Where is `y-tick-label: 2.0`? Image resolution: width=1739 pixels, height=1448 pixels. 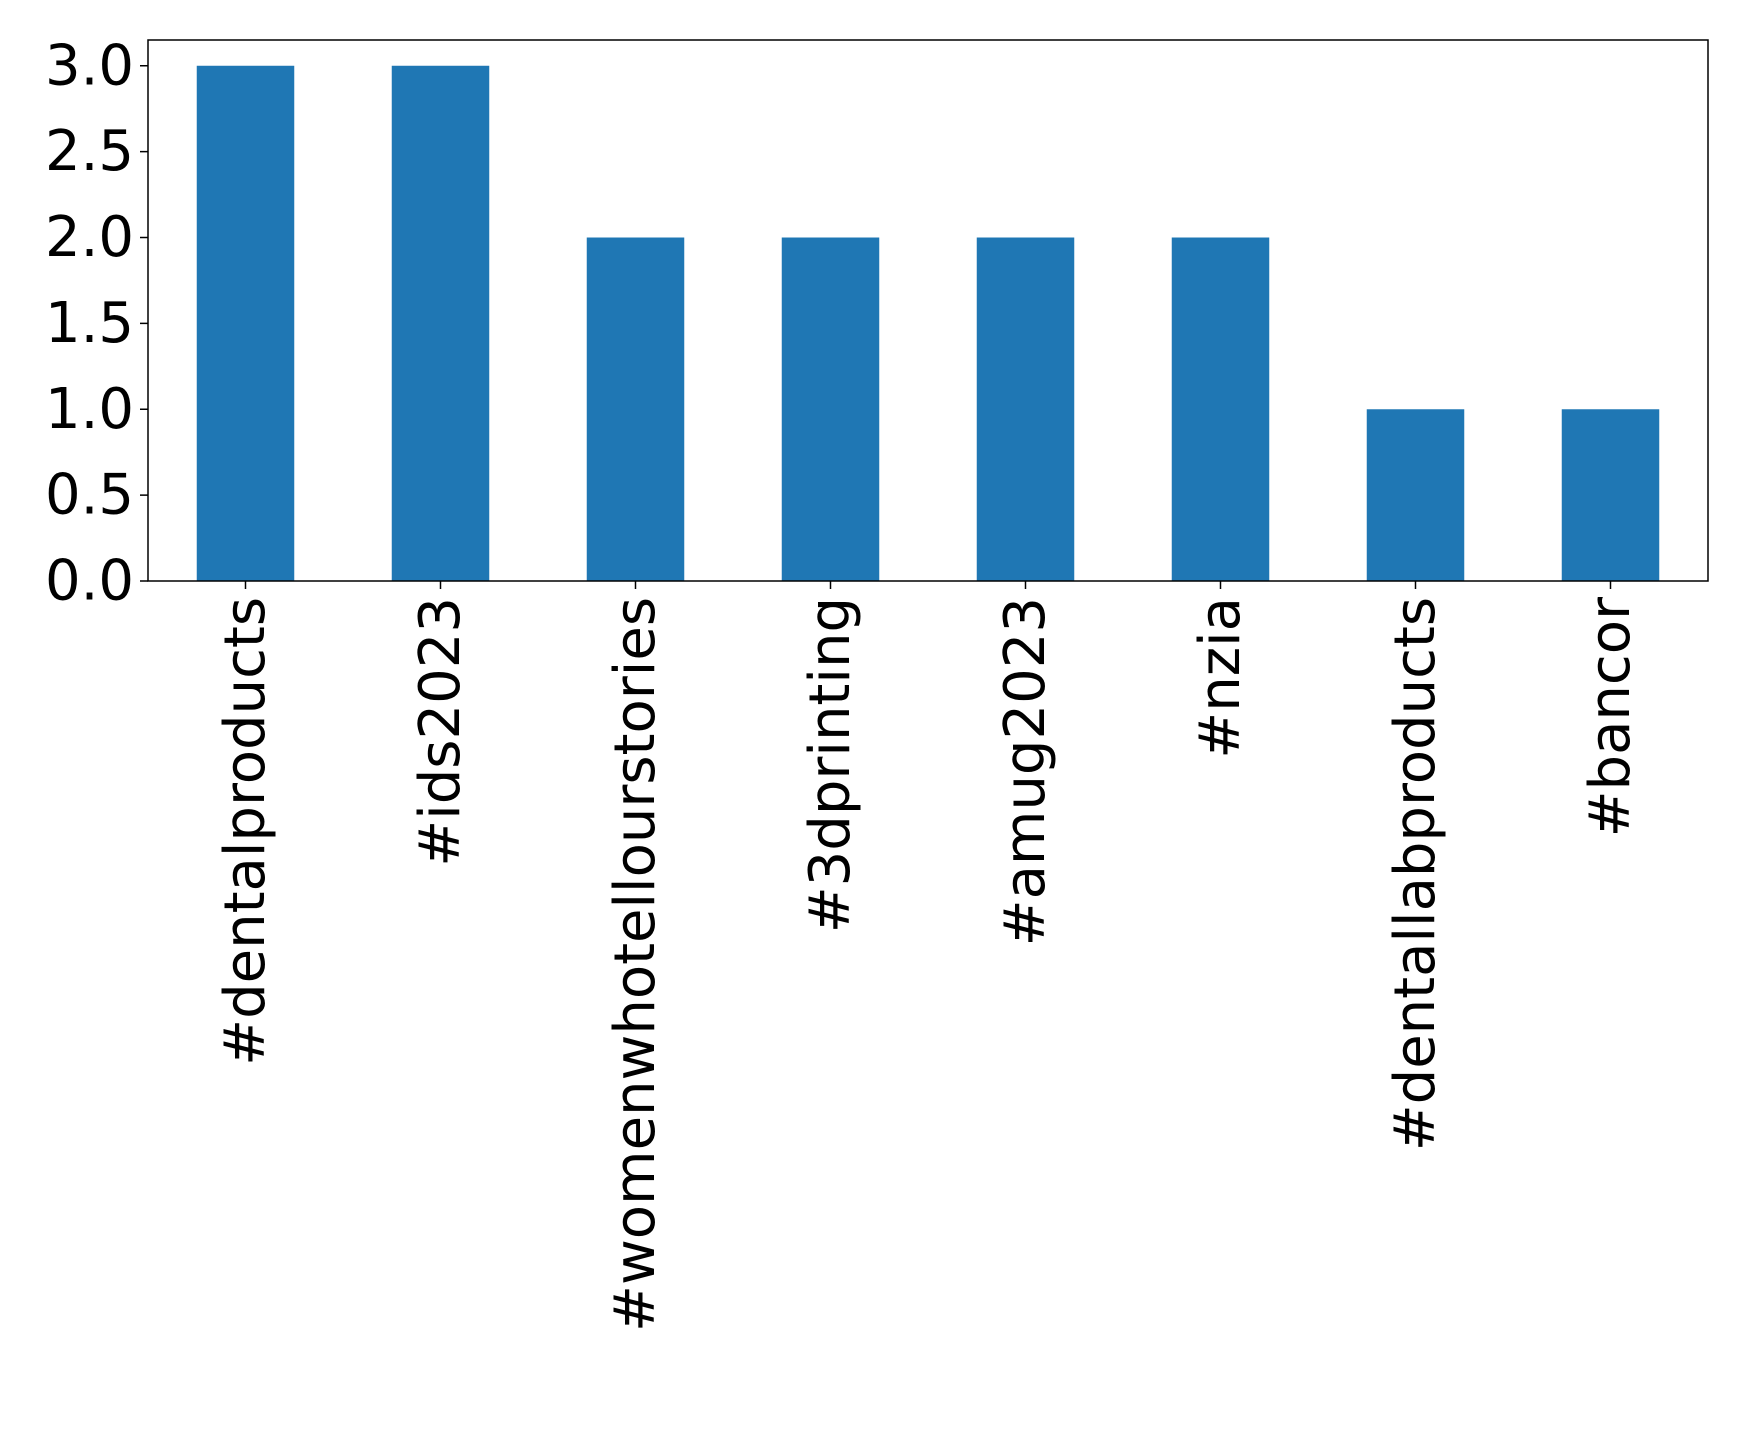 y-tick-label: 2.0 is located at coordinates (89, 237).